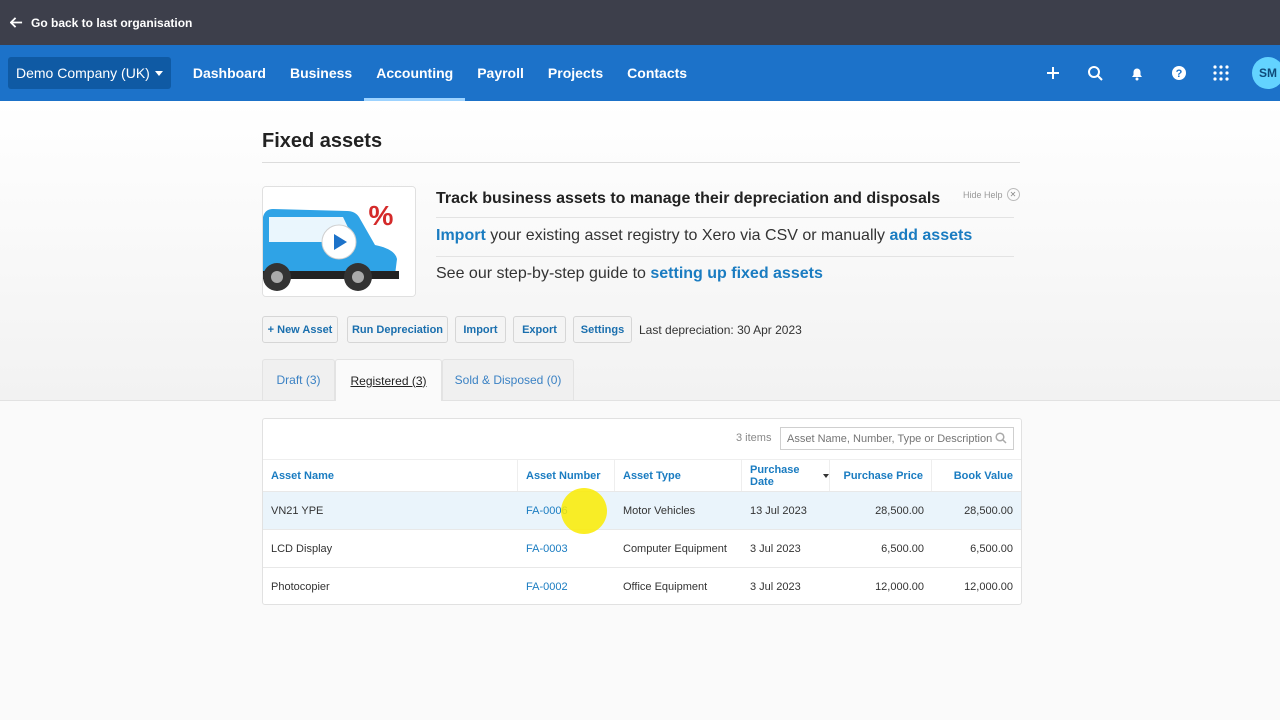 The width and height of the screenshot is (1280, 720). I want to click on nav-item-projects: Projects, so click(575, 73).